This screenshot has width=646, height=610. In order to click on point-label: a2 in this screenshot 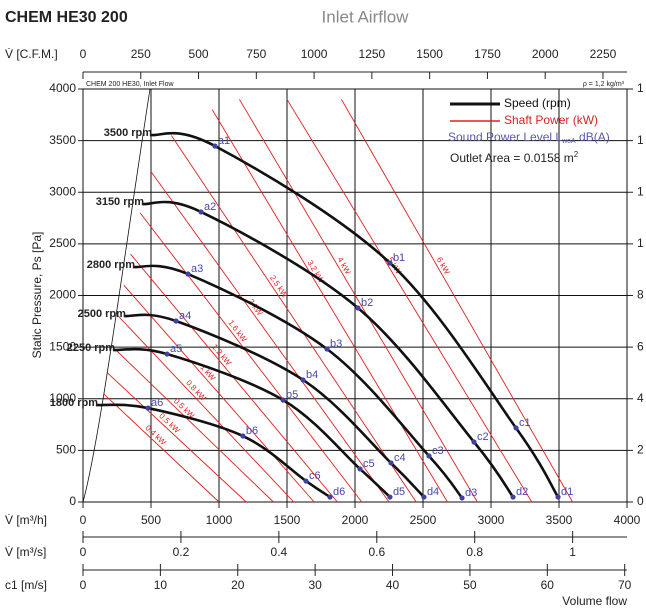, I will do `click(210, 207)`.